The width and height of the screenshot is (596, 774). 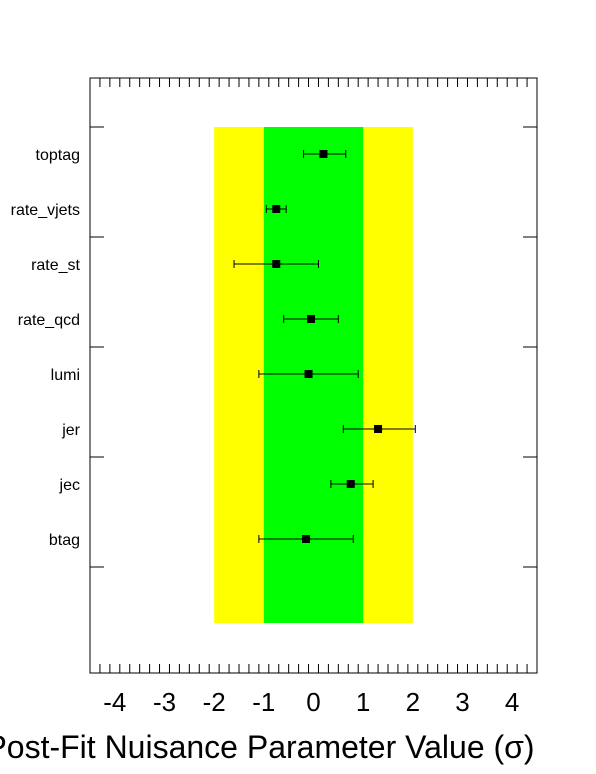 I want to click on parameter-label-btag: btag, so click(x=64, y=540).